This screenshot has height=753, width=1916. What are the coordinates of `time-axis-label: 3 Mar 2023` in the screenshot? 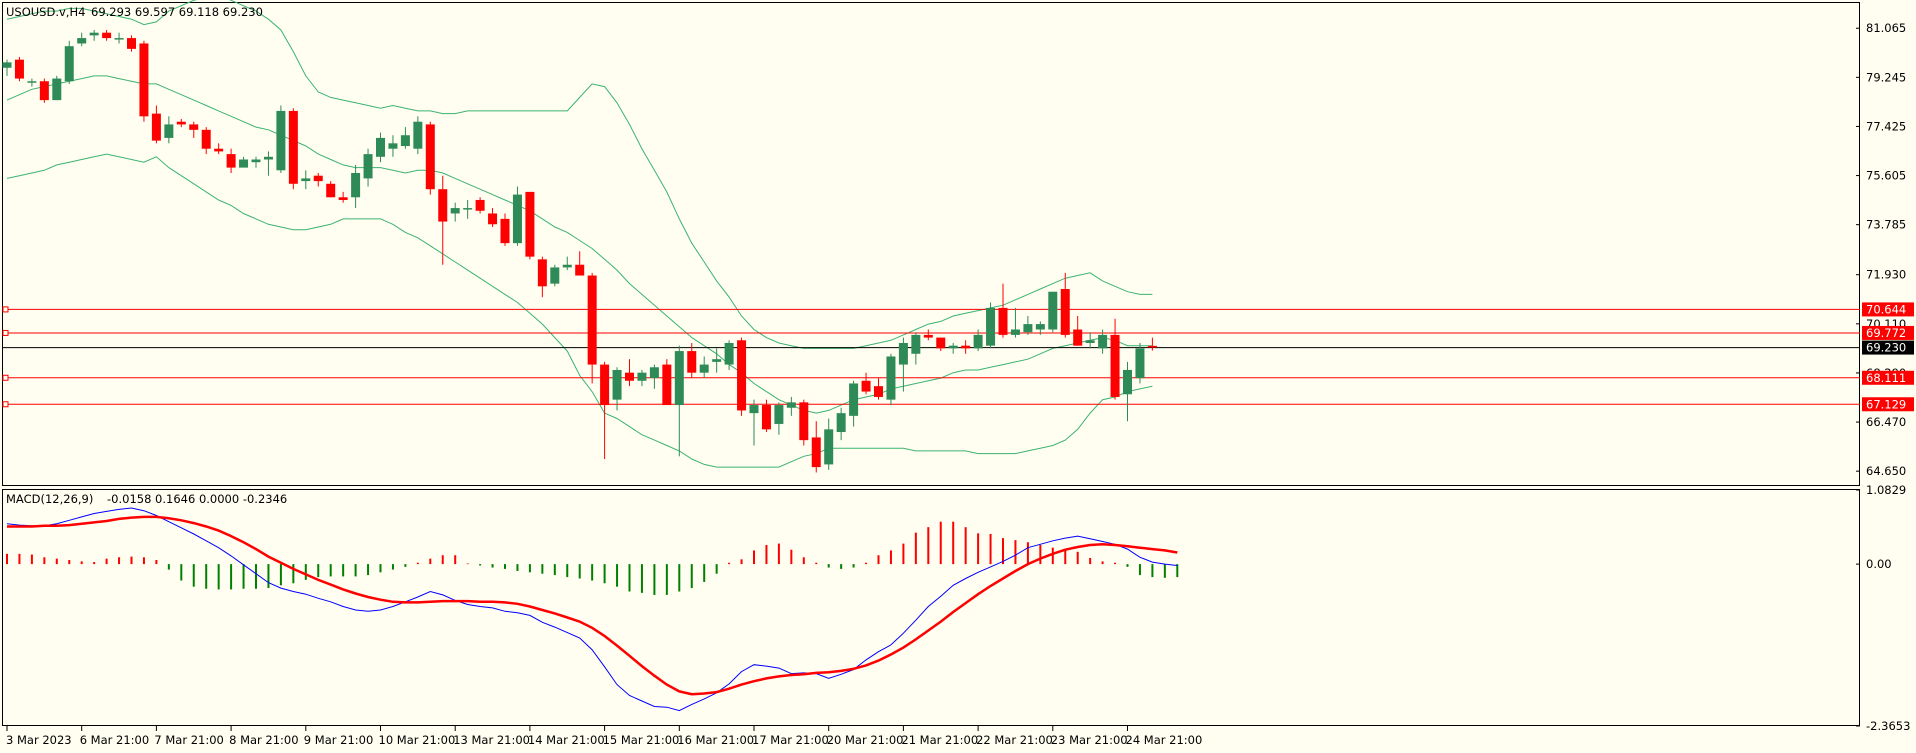 It's located at (39, 740).